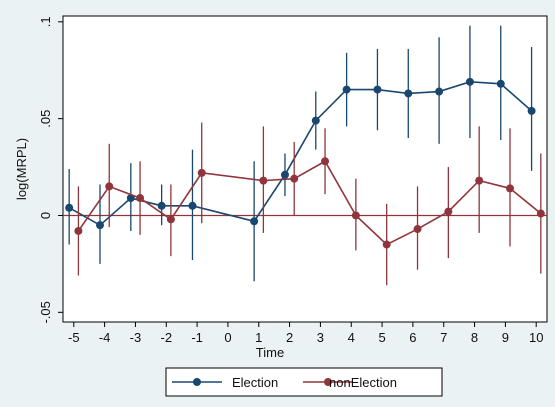  I want to click on x-tick-label: 2, so click(289, 337).